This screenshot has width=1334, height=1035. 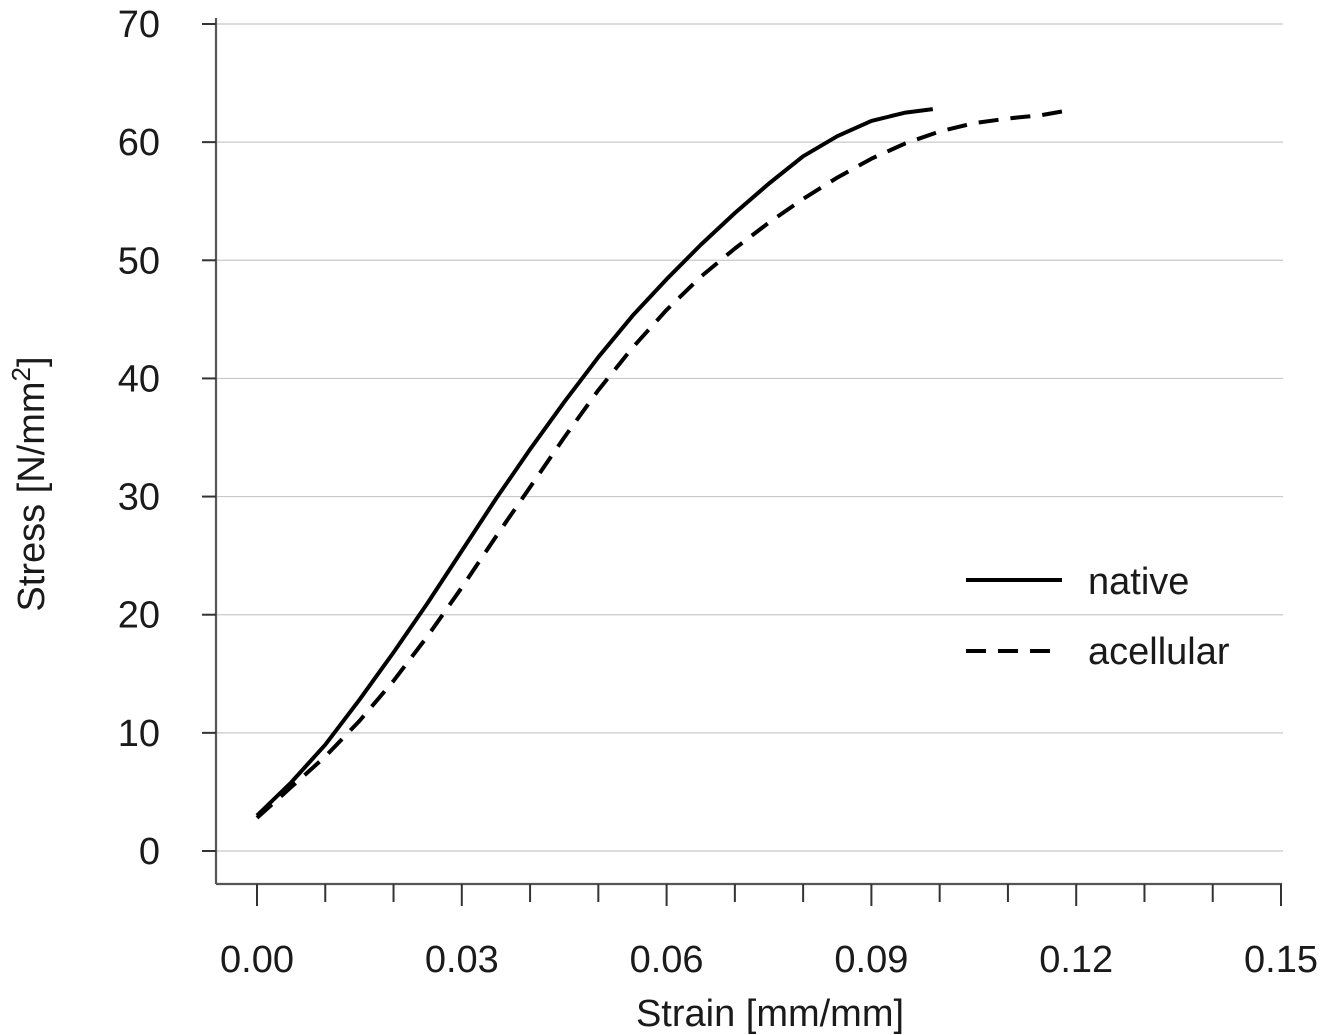 I want to click on y-tick-label-0: 0, so click(x=149, y=852).